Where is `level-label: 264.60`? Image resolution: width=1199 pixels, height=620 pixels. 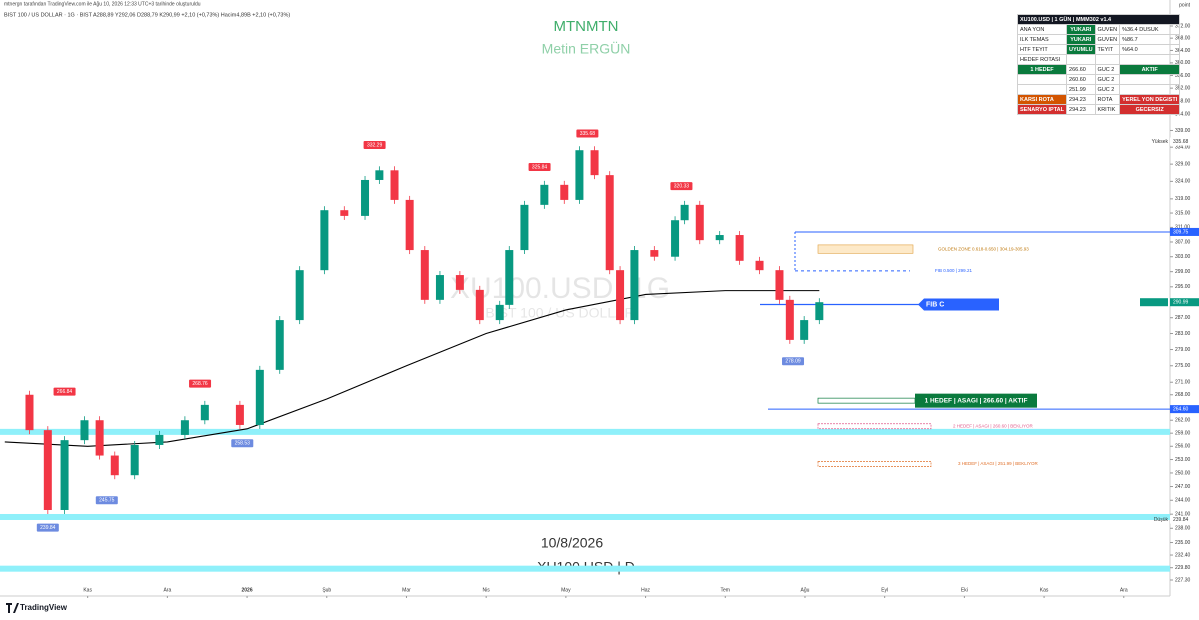 level-label: 264.60 is located at coordinates (1181, 409).